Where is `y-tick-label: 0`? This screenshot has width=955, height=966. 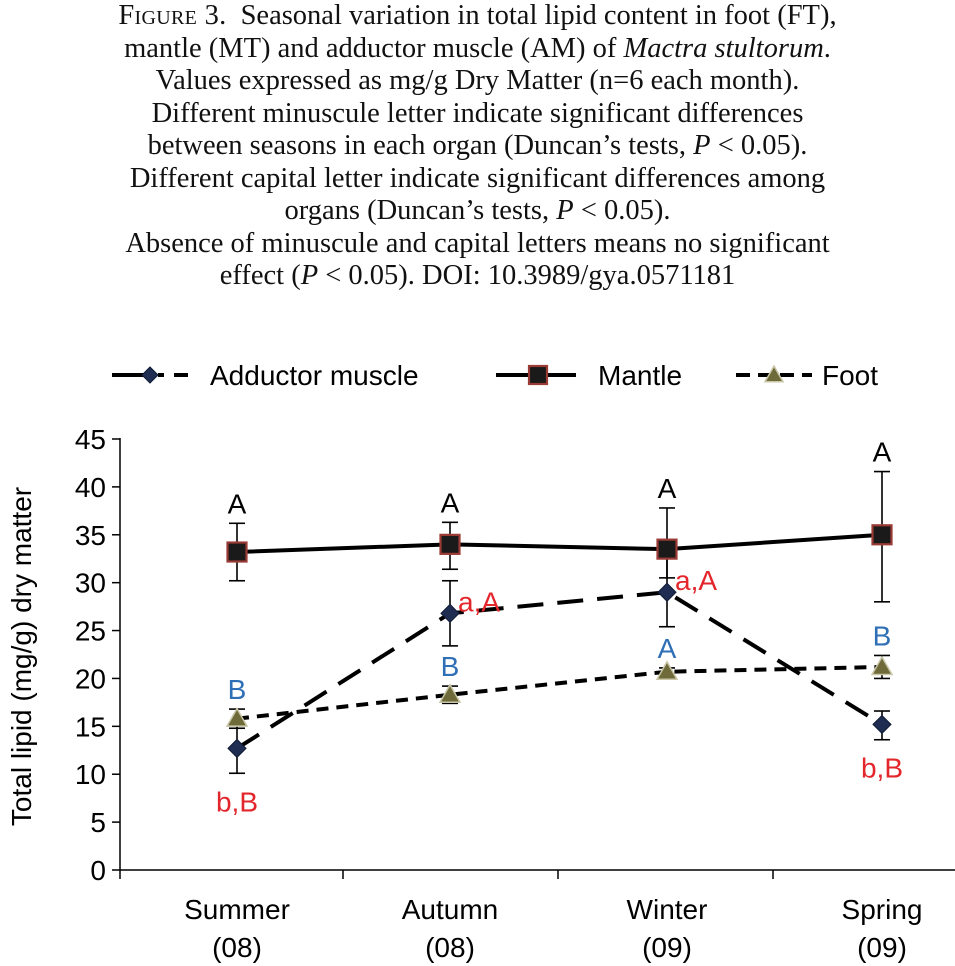 y-tick-label: 0 is located at coordinates (98, 870).